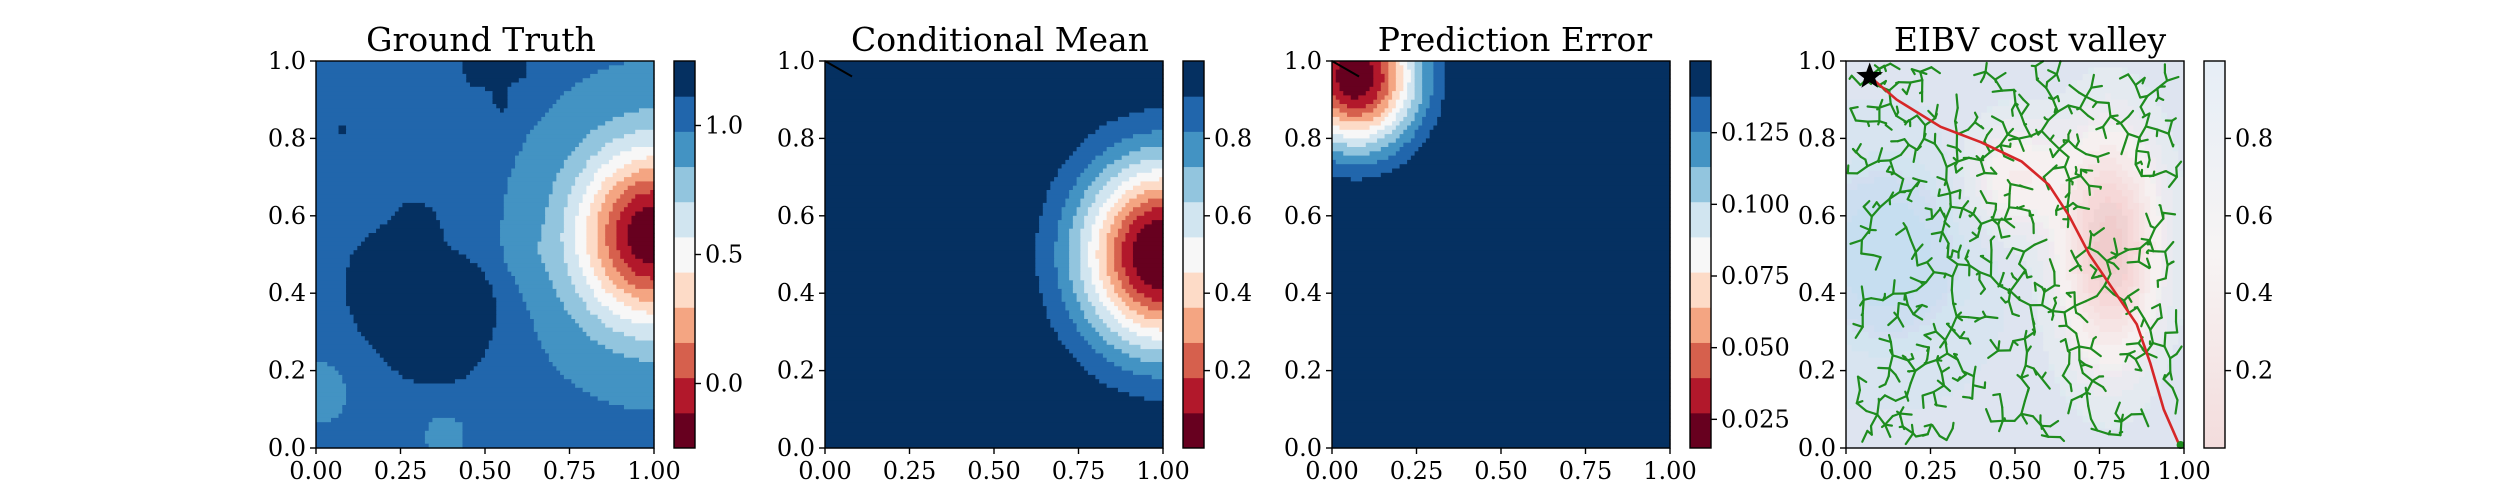  Describe the element at coordinates (1817, 138) in the screenshot. I see `y-tick-label: 0.8` at that location.